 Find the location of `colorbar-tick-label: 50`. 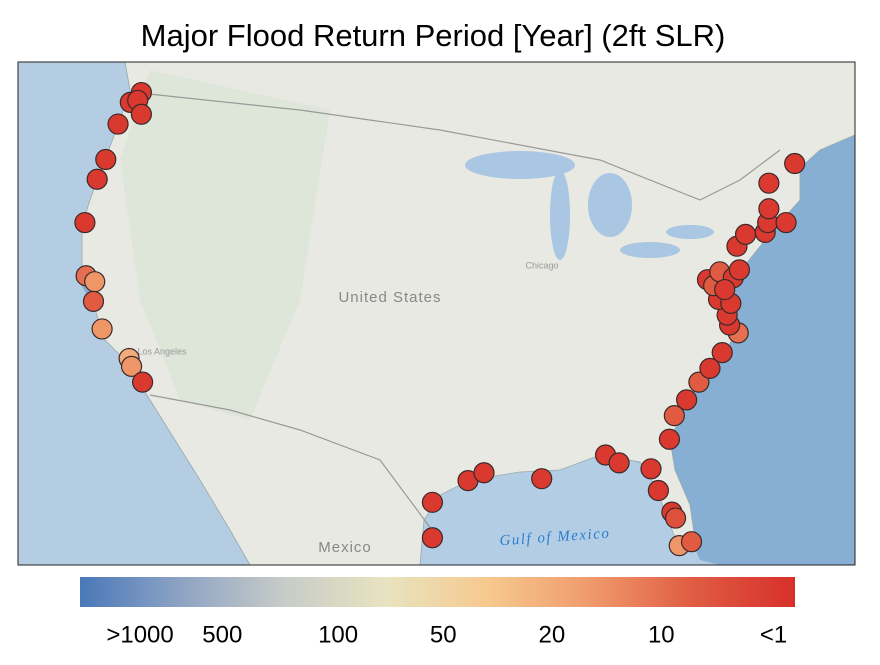

colorbar-tick-label: 50 is located at coordinates (443, 634).